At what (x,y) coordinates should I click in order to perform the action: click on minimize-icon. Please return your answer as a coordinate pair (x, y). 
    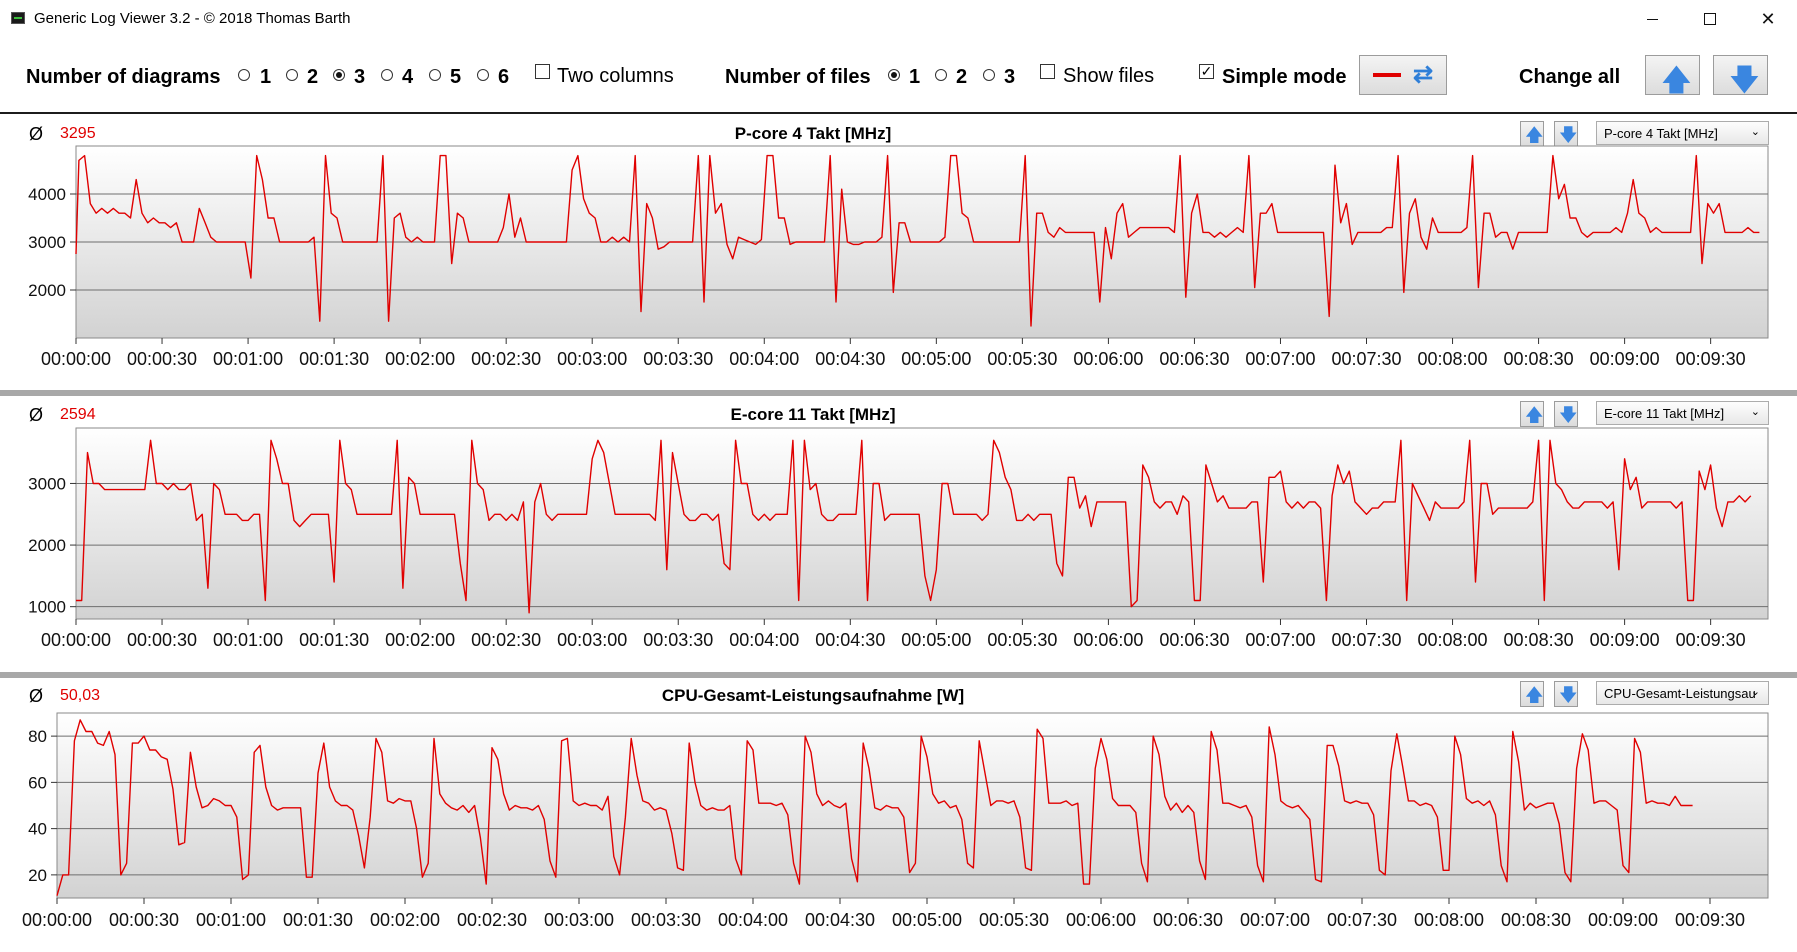
    Looking at the image, I should click on (1652, 19).